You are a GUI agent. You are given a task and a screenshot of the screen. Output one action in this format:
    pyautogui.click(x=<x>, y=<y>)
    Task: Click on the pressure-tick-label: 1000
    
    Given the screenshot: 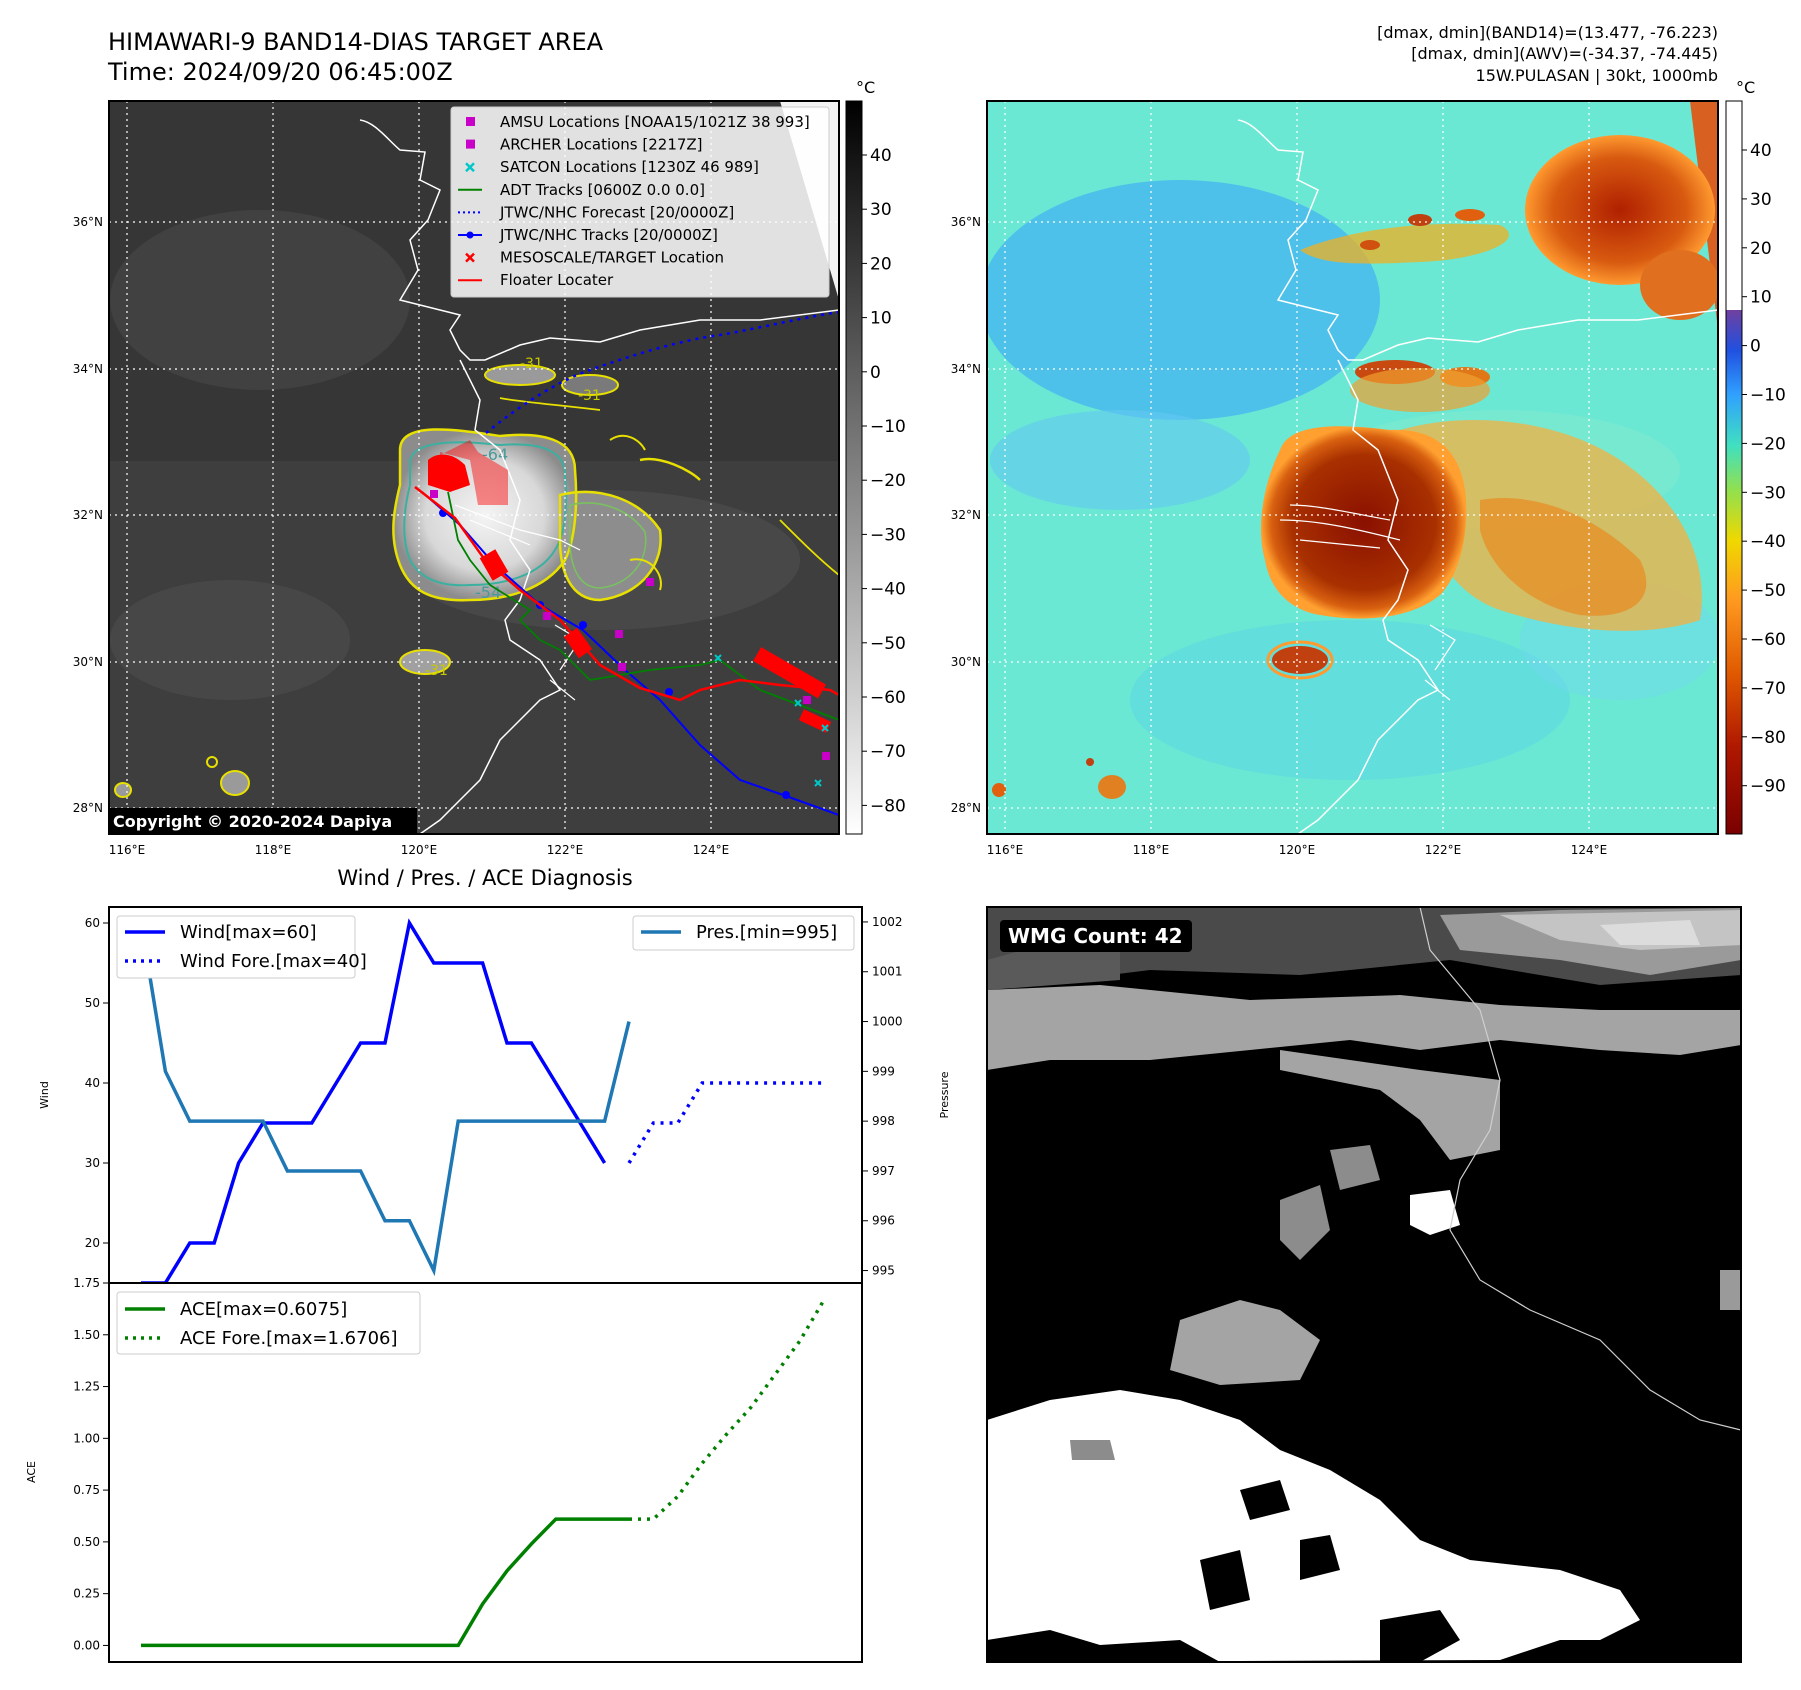 What is the action you would take?
    pyautogui.click(x=887, y=1022)
    